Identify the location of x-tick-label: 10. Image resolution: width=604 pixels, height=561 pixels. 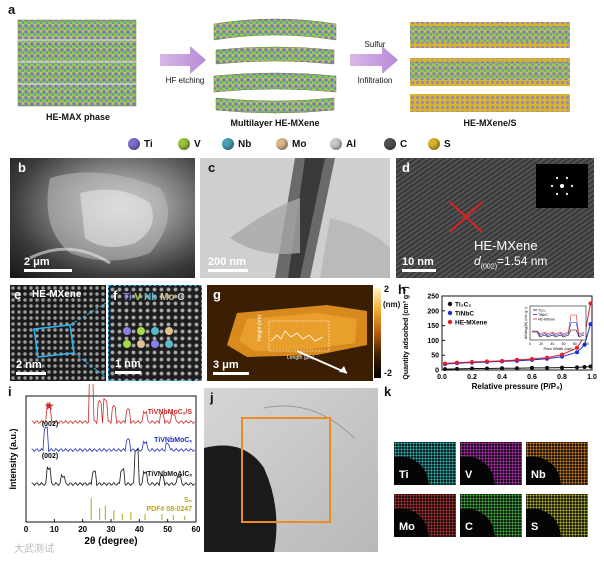
(54, 529).